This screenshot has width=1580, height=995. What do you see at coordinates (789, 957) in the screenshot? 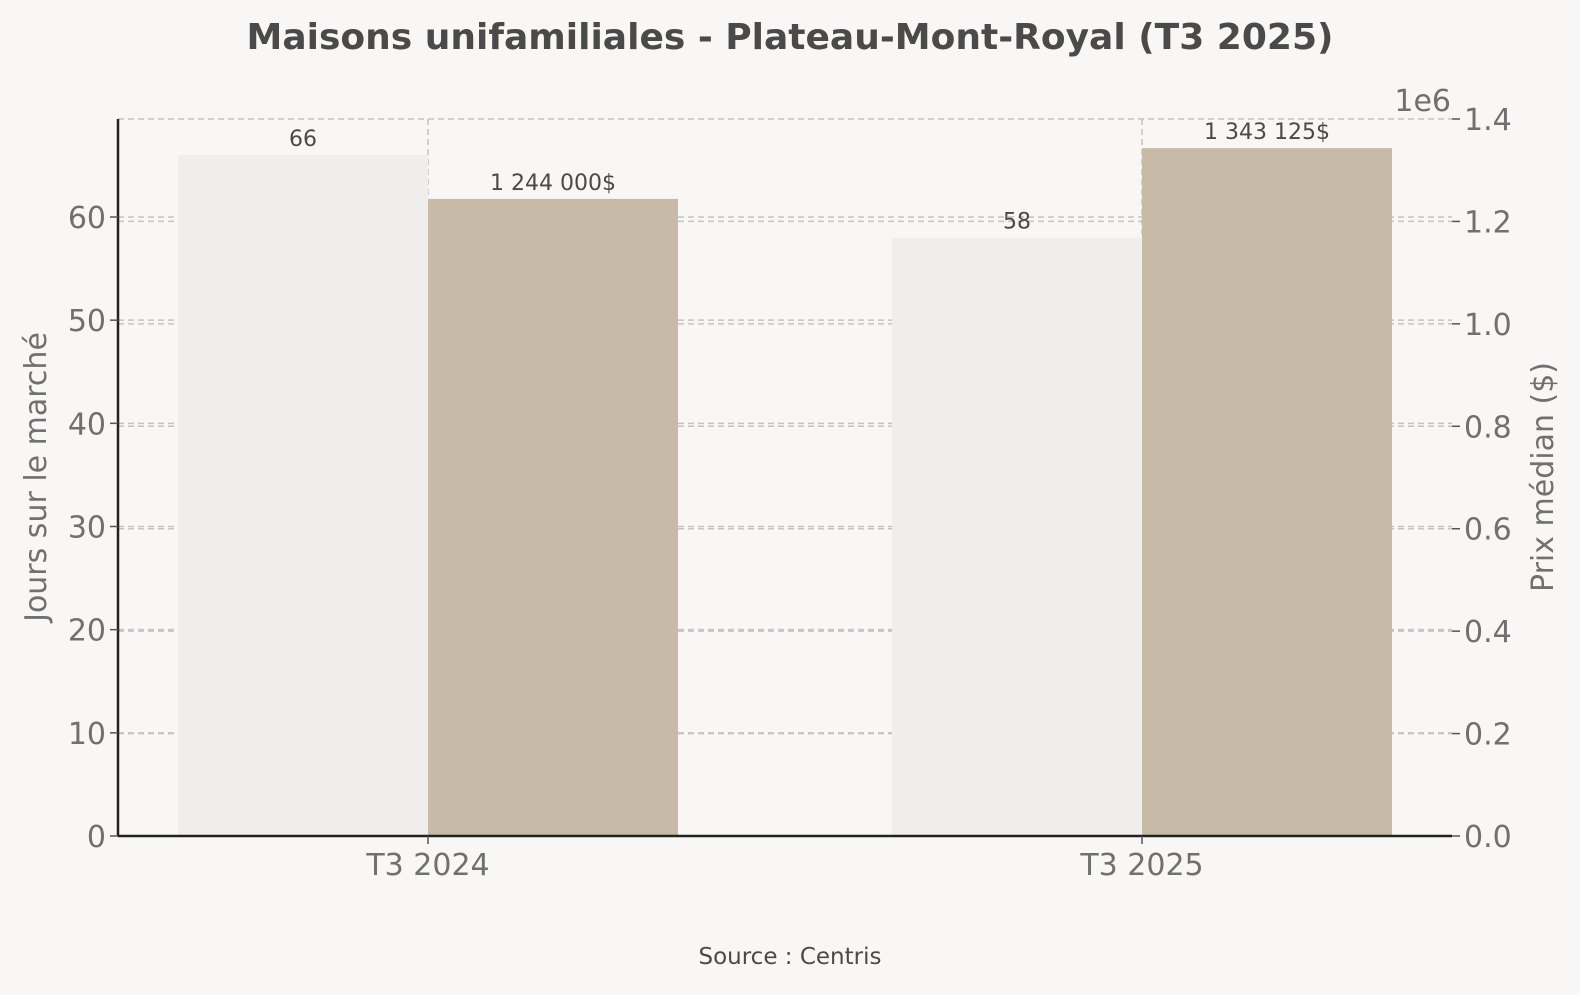
I see `source-note: Source : Centris` at bounding box center [789, 957].